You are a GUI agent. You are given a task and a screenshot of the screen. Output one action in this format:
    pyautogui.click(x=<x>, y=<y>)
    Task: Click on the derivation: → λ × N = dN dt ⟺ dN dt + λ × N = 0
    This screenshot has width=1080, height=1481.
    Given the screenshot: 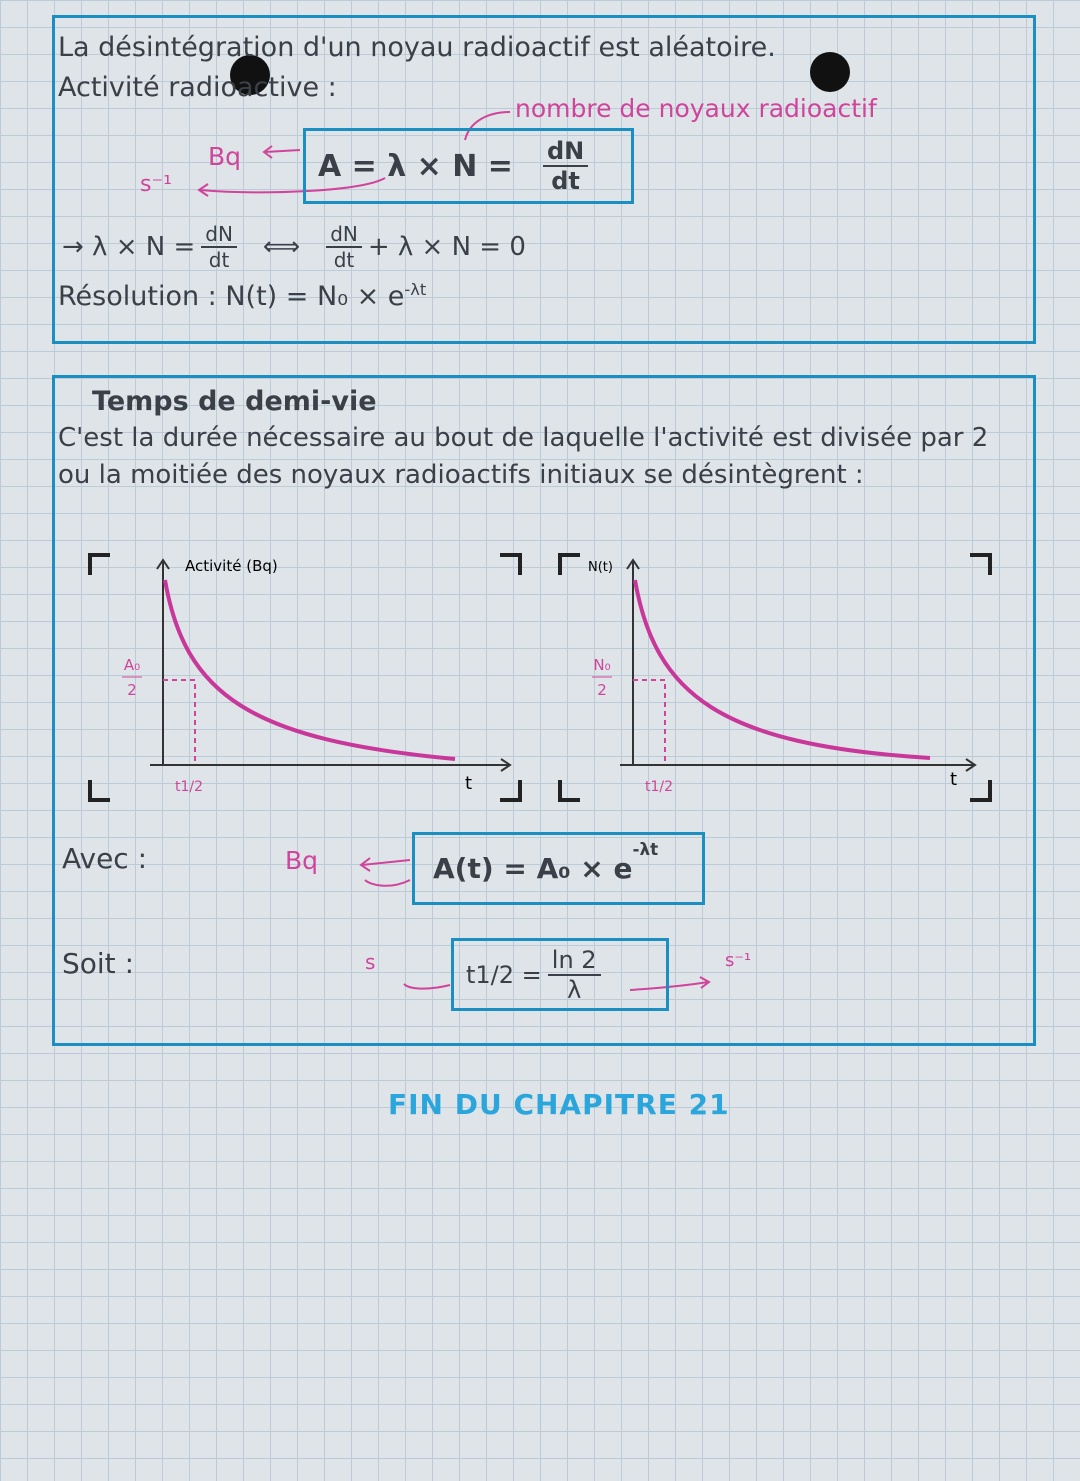 What is the action you would take?
    pyautogui.click(x=294, y=247)
    